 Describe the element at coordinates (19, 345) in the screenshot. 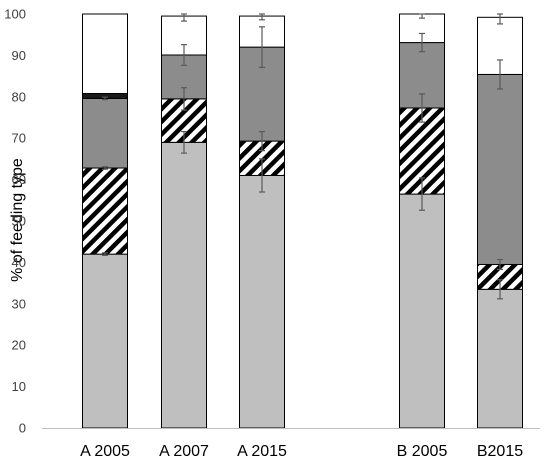

I see `y-tick-label: 20` at that location.